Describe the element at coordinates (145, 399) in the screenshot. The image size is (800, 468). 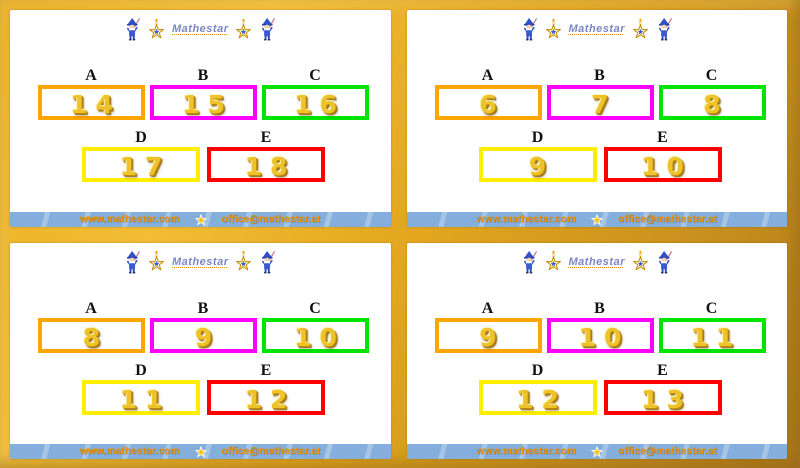
I see `answer-value-d: 11` at that location.